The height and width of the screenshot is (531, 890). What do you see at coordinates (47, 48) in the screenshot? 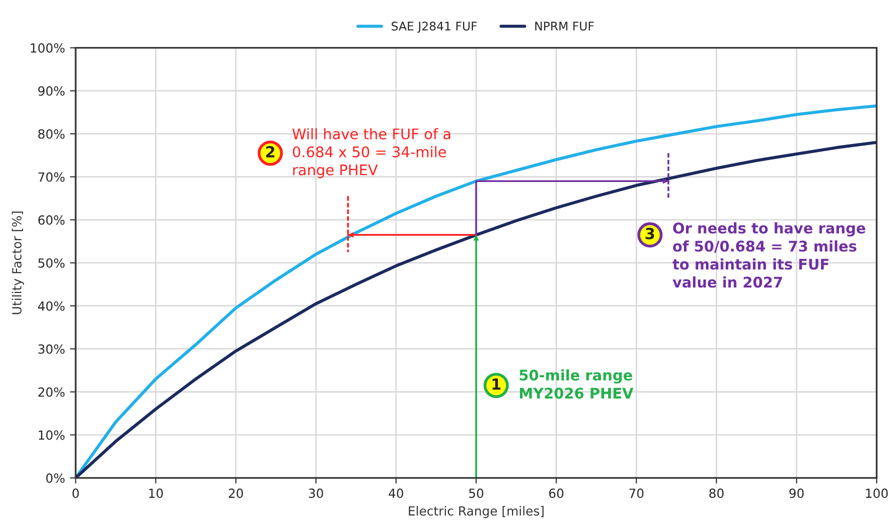
I see `y-tick-label: 100%` at bounding box center [47, 48].